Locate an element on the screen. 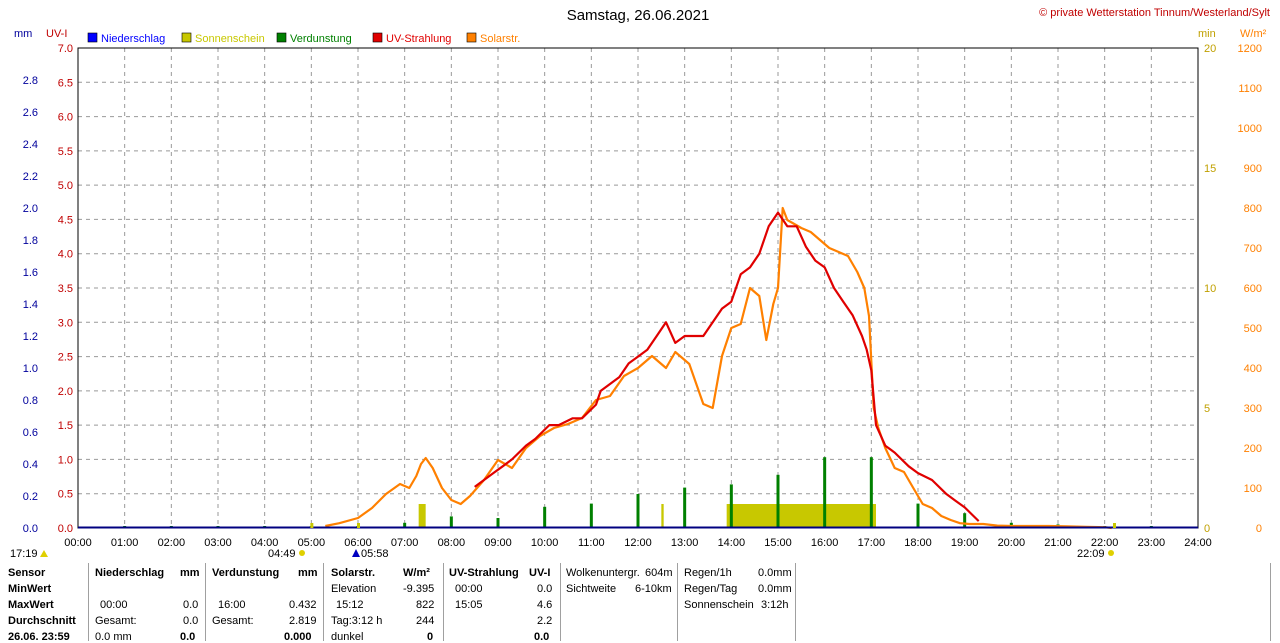 The image size is (1280, 643). wm2-tick-label: 800 is located at coordinates (1253, 209).